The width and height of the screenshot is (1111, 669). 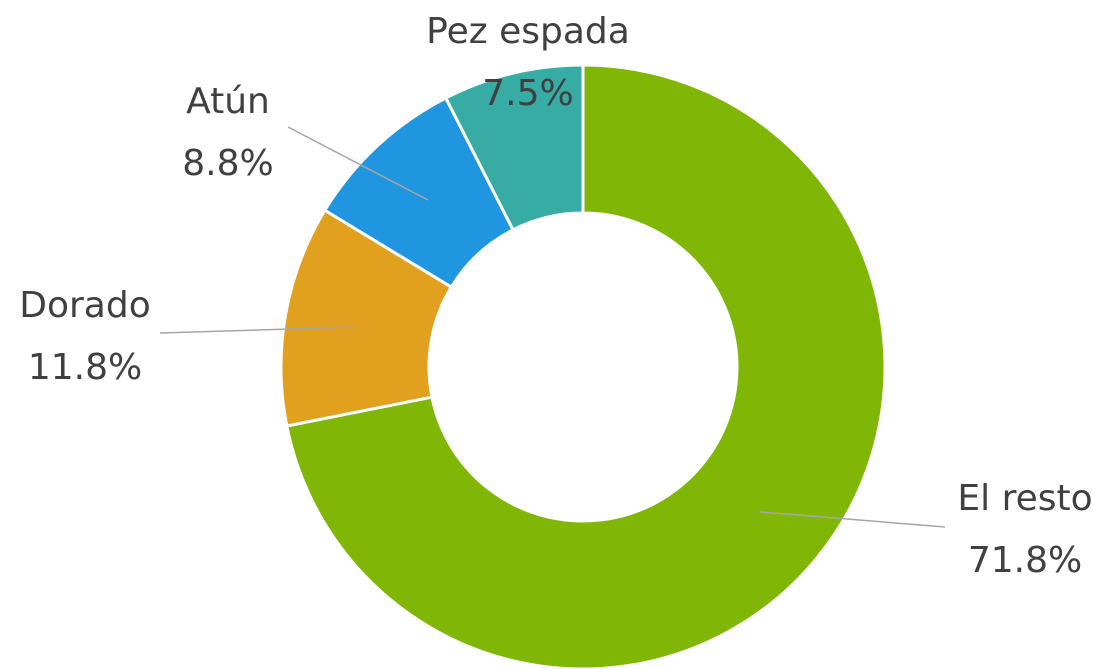 What do you see at coordinates (1024, 498) in the screenshot?
I see `slice-label: El resto` at bounding box center [1024, 498].